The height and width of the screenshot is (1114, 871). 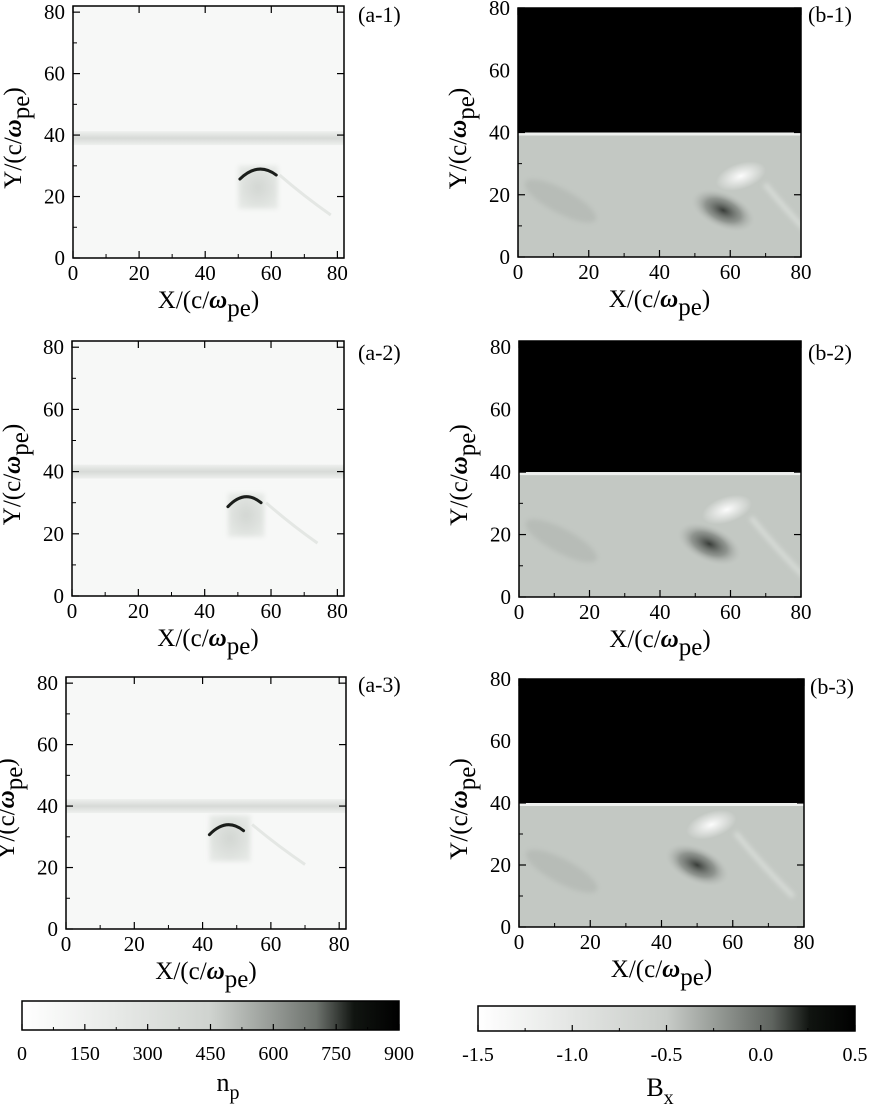 What do you see at coordinates (399, 1054) in the screenshot?
I see `colorbar-tick-label: 900` at bounding box center [399, 1054].